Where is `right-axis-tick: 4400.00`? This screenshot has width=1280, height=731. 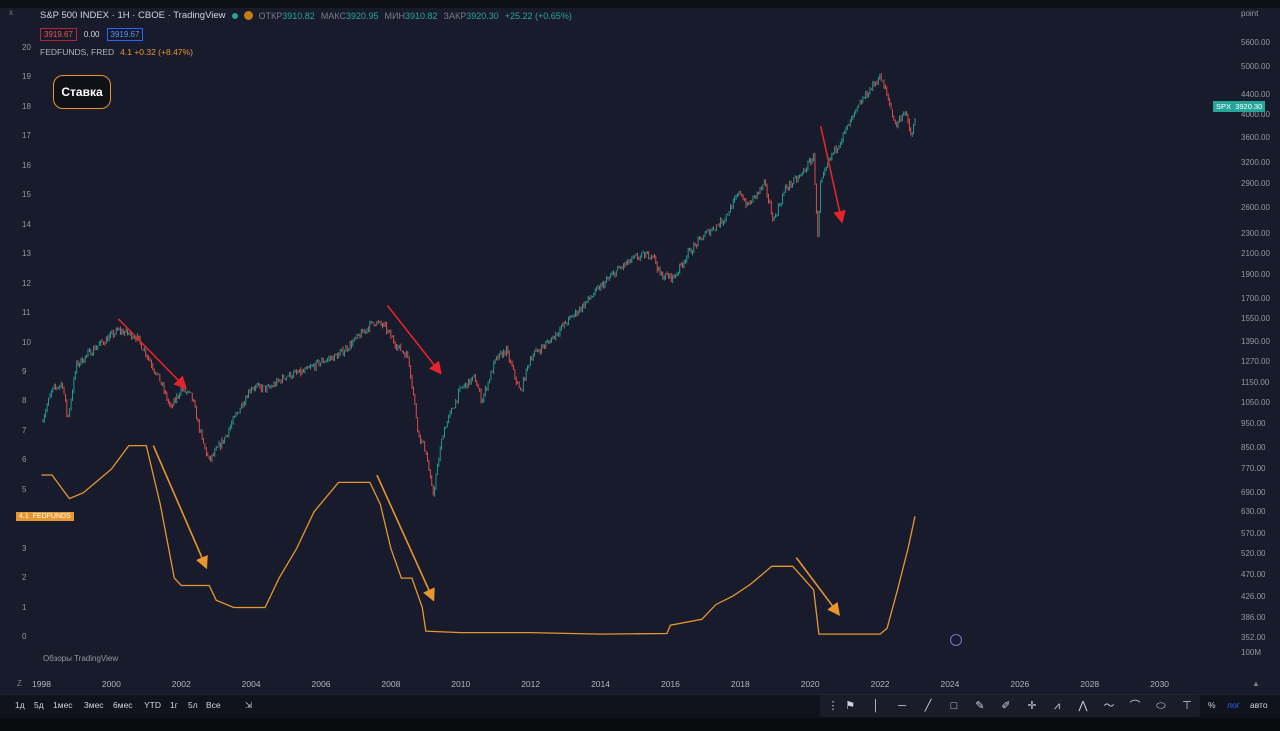
right-axis-tick: 4400.00 is located at coordinates (1255, 94).